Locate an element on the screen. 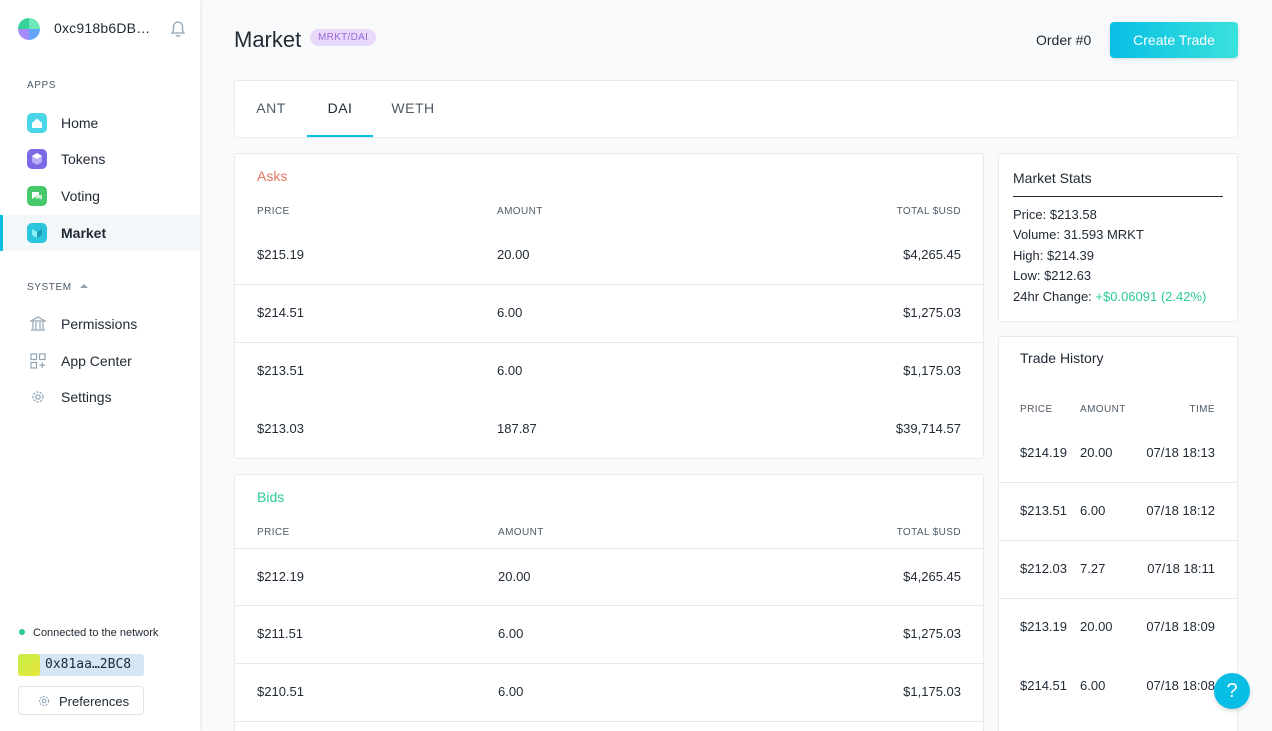 The image size is (1272, 731). table-row: $210.51 6.00 $1,175.03 is located at coordinates (609, 693).